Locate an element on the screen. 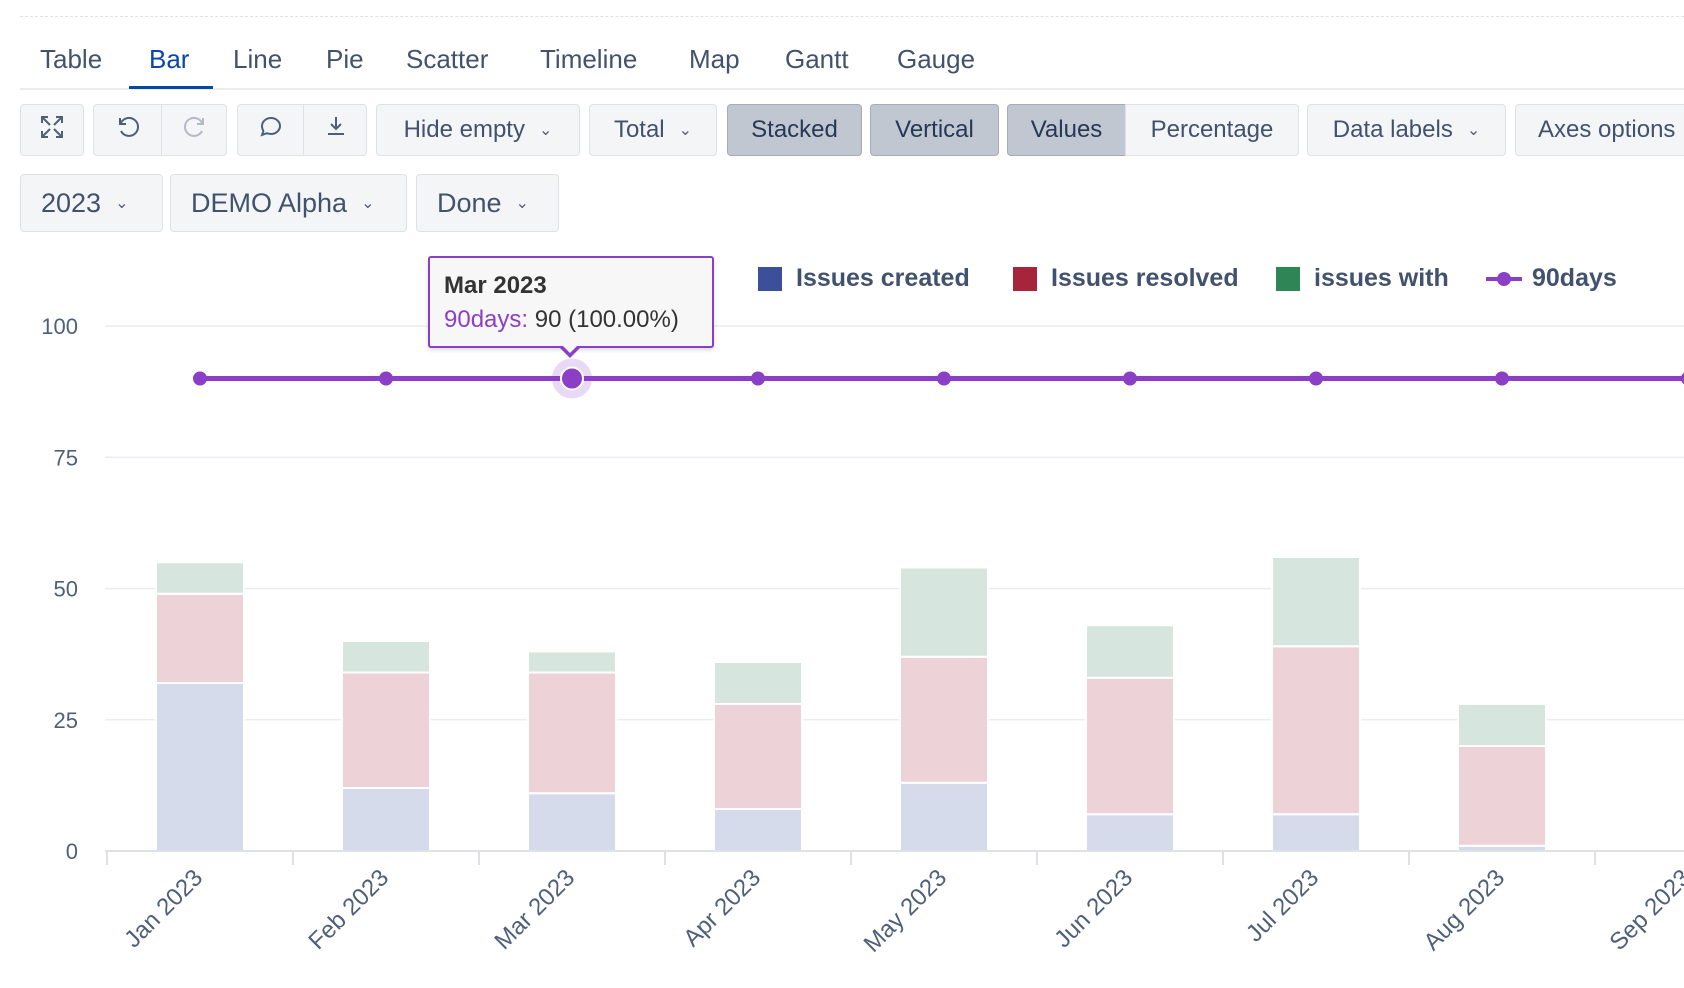 Image resolution: width=1684 pixels, height=988 pixels. tab-bar: Bar is located at coordinates (169, 59).